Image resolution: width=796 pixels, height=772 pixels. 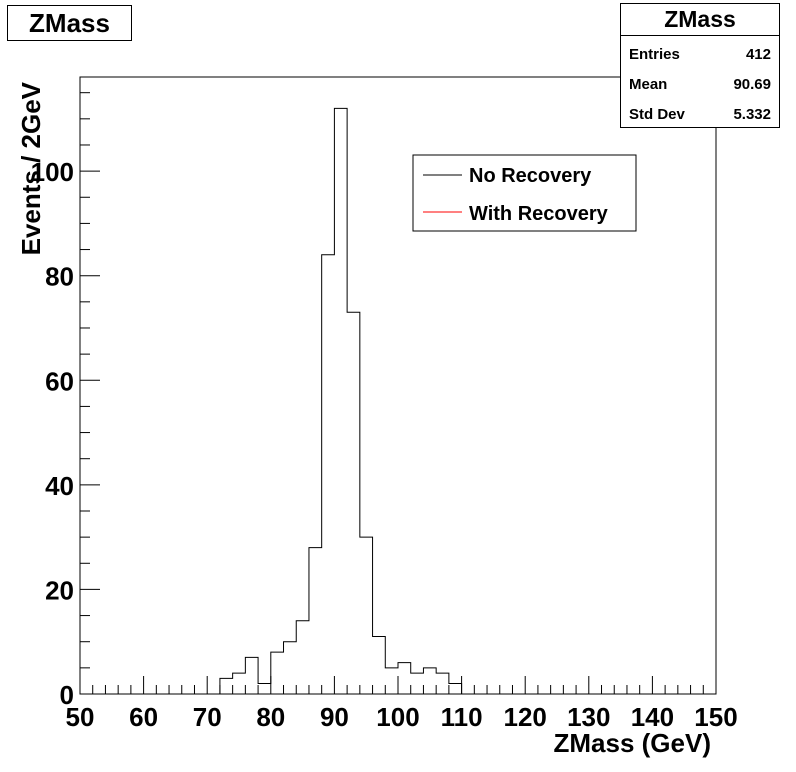 I want to click on x-tick-label: 100, so click(x=397, y=717).